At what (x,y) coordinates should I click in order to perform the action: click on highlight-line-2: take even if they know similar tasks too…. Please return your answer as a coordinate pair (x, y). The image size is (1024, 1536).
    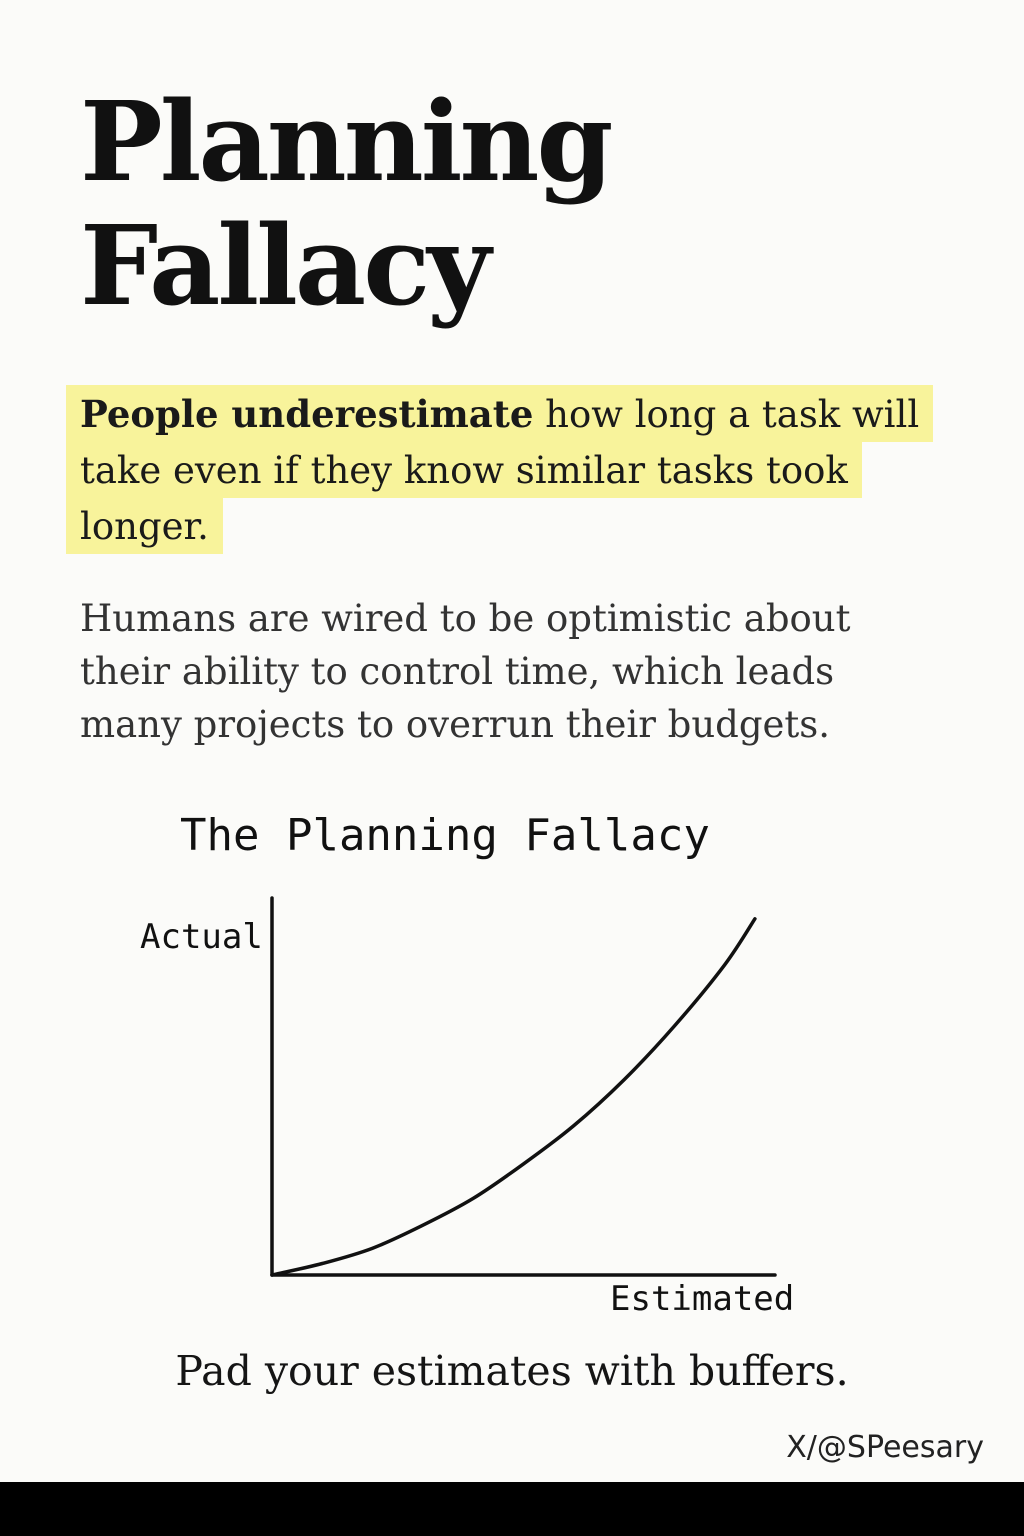
    Looking at the image, I should click on (464, 470).